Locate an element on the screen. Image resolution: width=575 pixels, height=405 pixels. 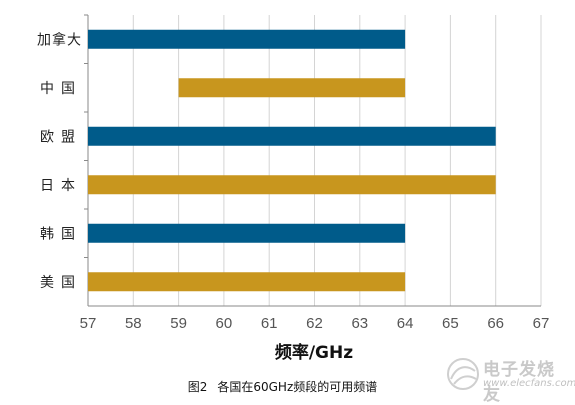
x-tick-label: 64 is located at coordinates (405, 323).